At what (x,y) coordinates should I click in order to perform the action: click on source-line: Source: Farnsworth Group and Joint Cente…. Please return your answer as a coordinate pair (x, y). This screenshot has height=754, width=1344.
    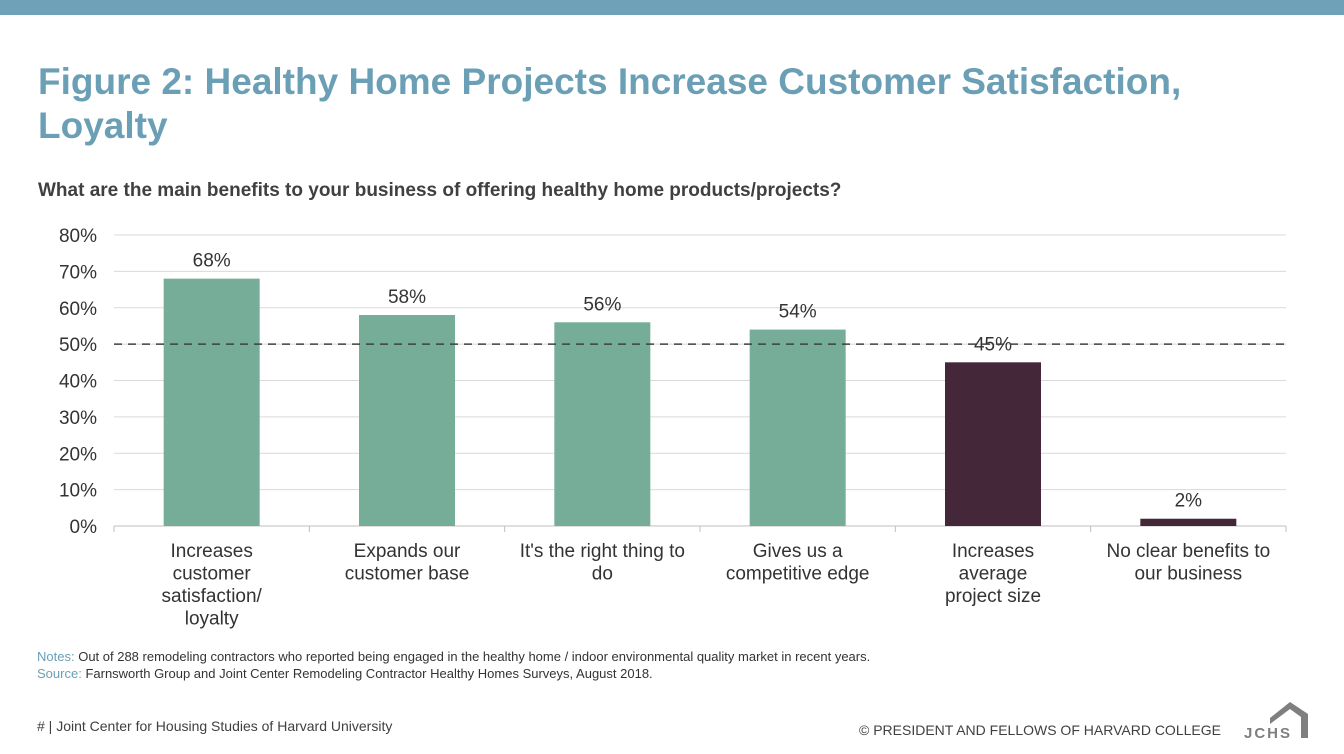
    Looking at the image, I should click on (453, 673).